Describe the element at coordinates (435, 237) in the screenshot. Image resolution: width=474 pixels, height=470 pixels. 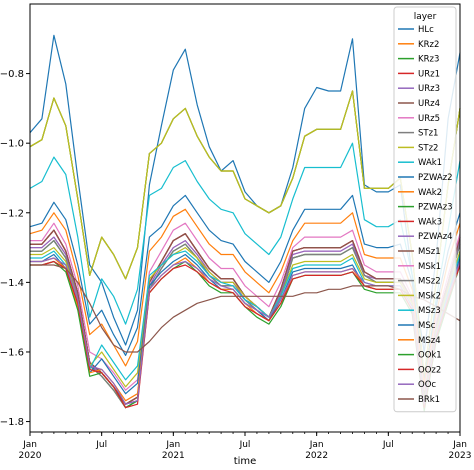
I see `legend-label-PZWAz4: PZWAz4` at that location.